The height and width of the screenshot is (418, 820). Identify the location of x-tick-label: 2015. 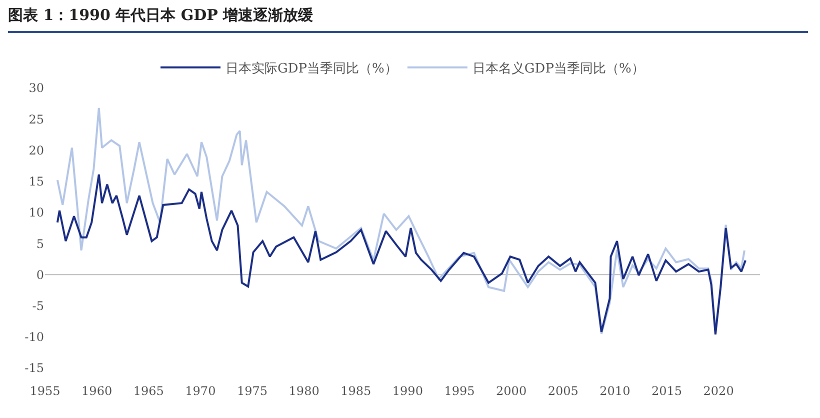
(666, 391).